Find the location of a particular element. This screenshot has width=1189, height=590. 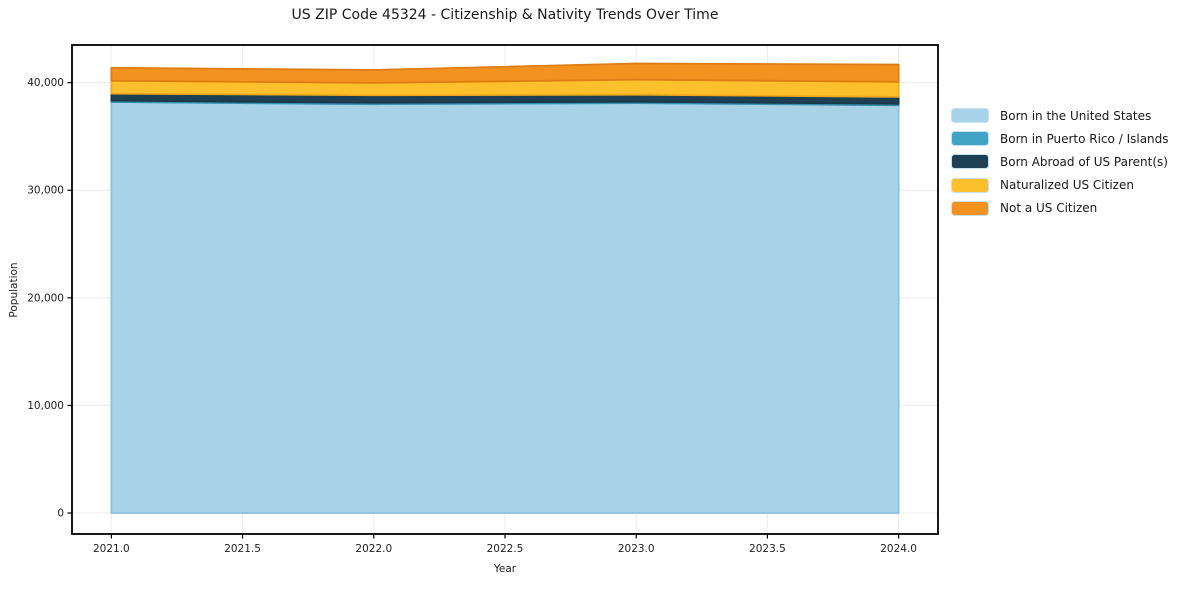

y-tick-label: 30,000 is located at coordinates (45, 191).